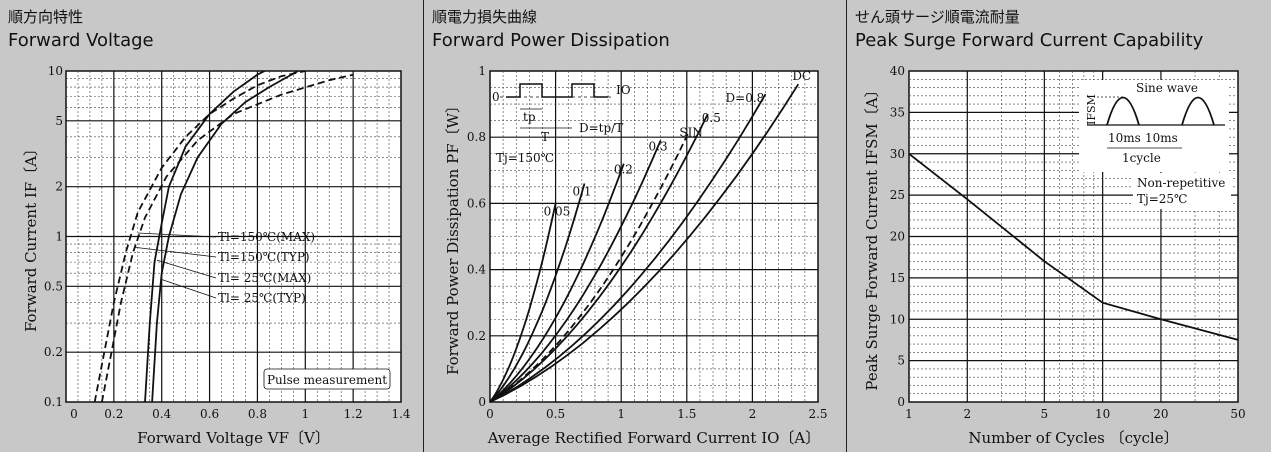  I want to click on series-label: DC, so click(801, 76).